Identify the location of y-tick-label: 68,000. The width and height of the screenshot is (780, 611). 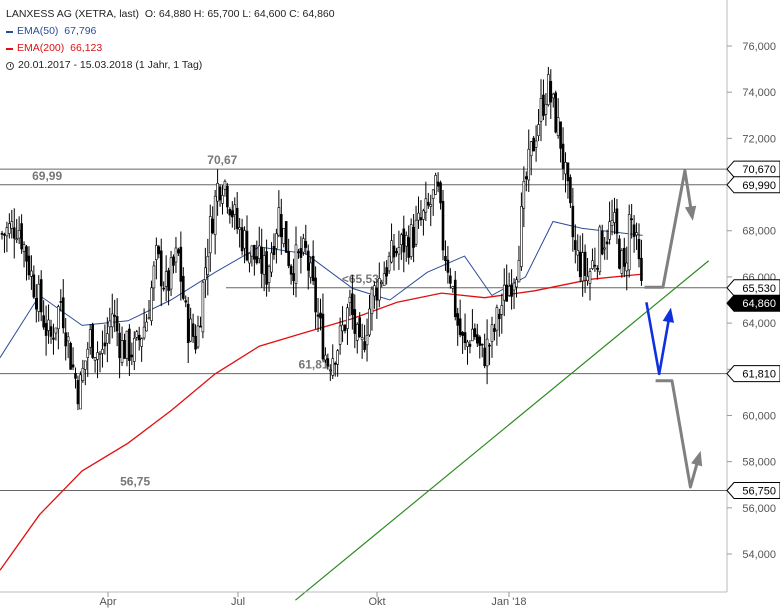
(759, 232).